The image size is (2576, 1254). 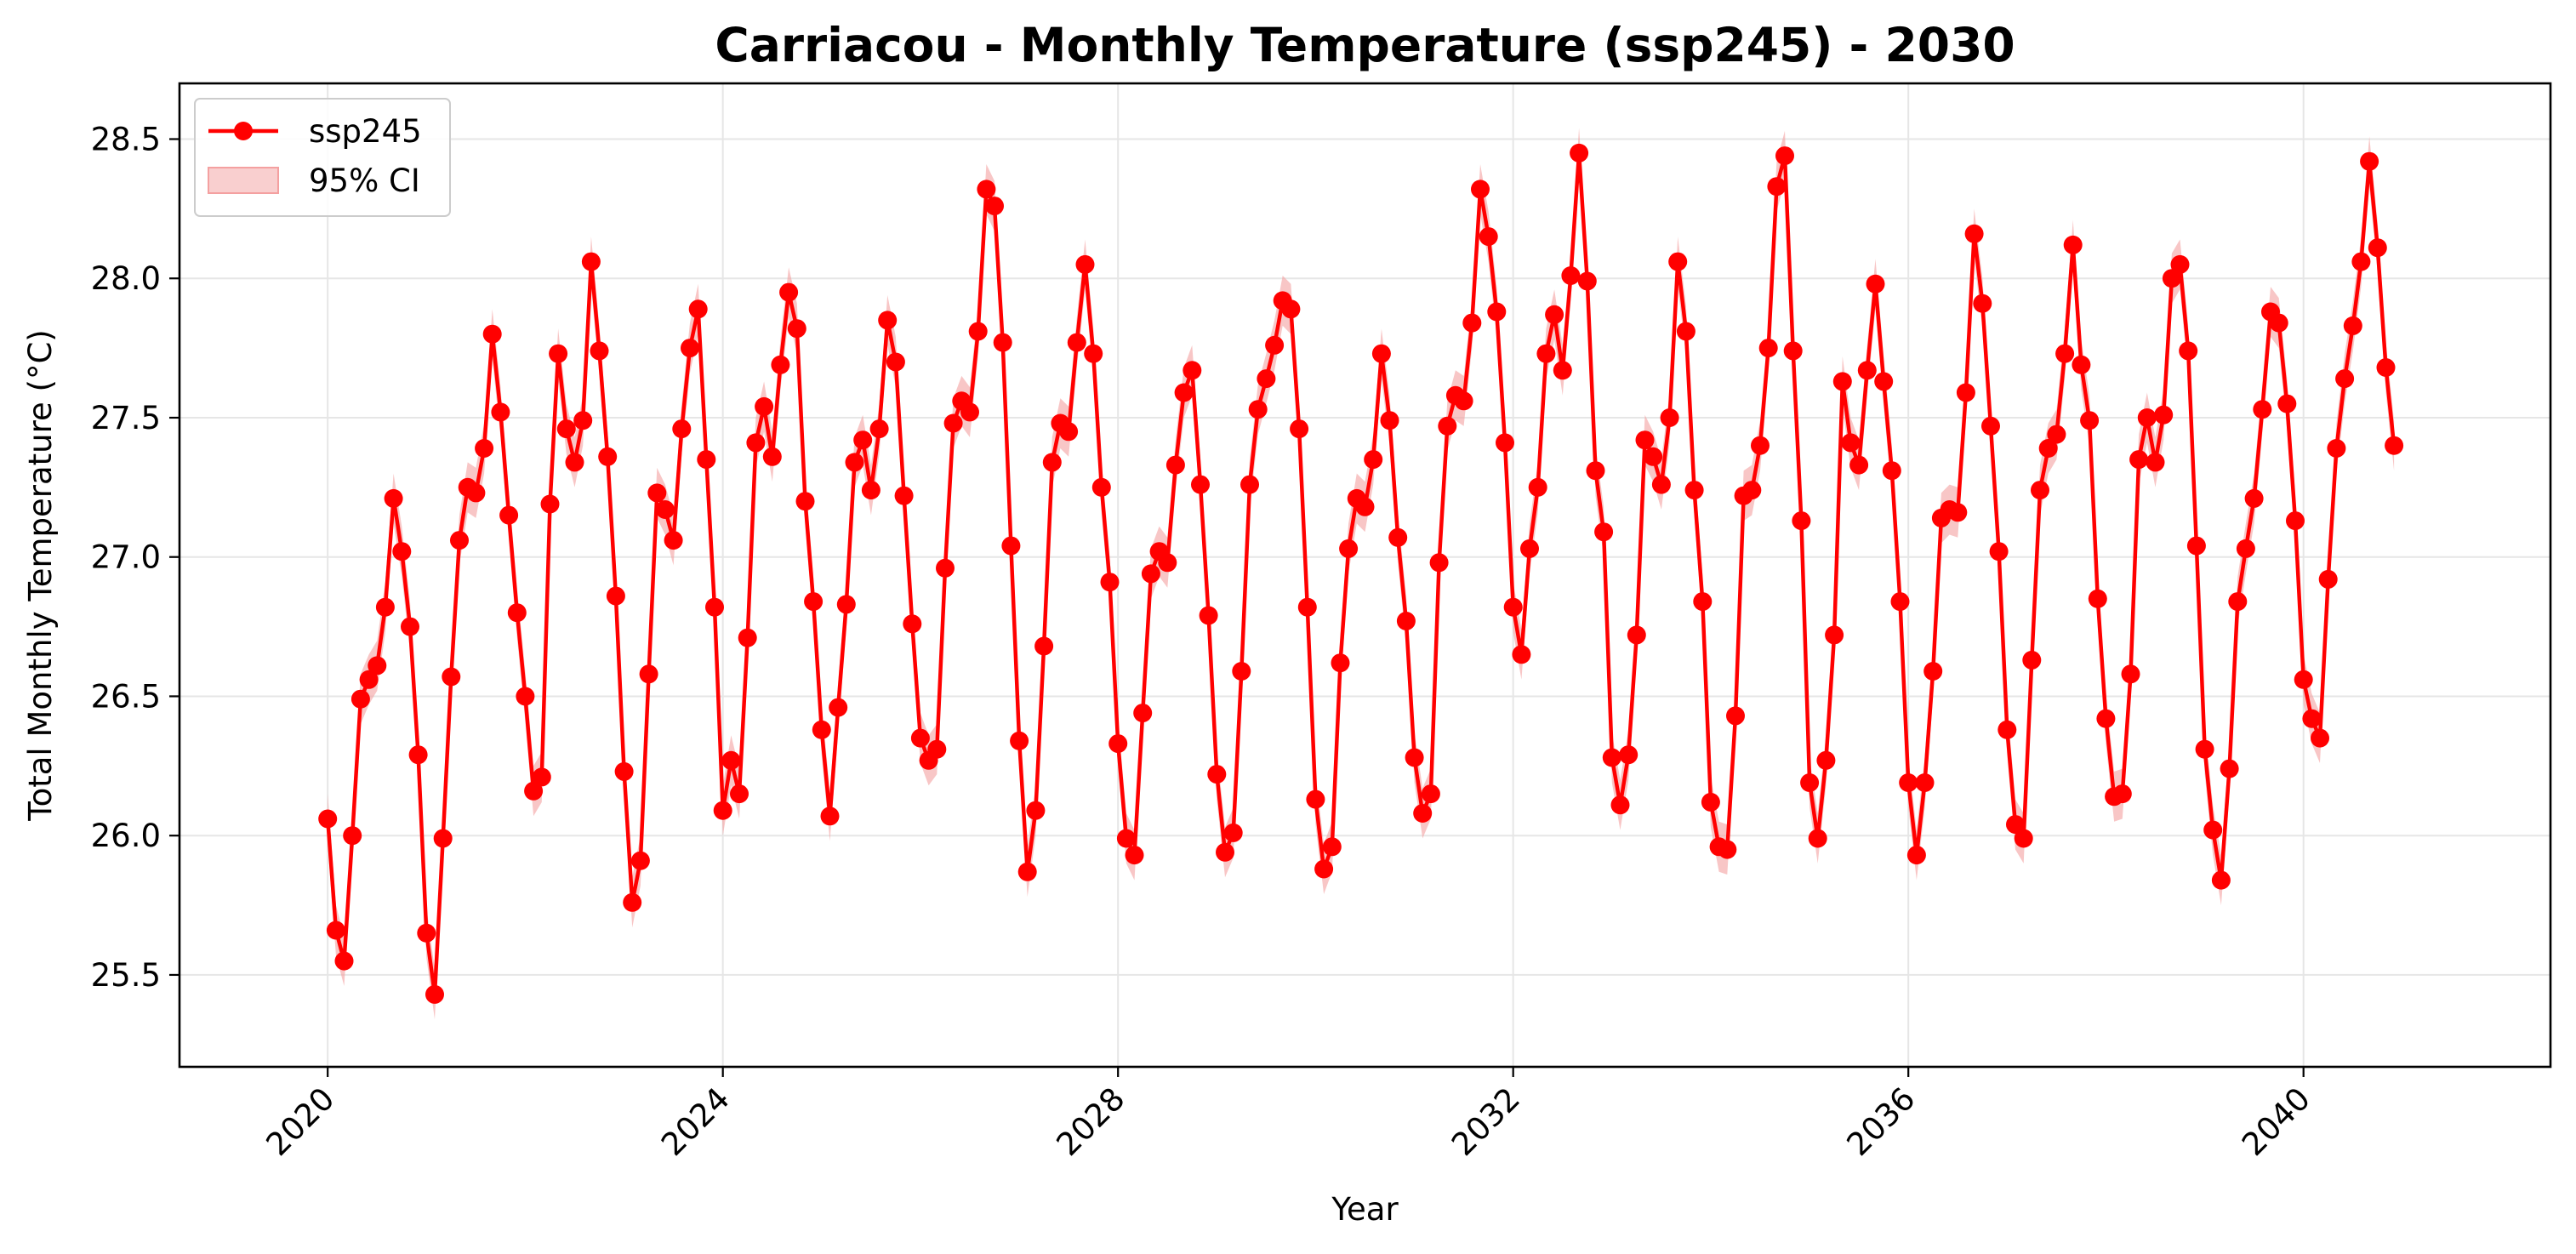 I want to click on y-tick-label-4: 27.5, so click(x=126, y=418).